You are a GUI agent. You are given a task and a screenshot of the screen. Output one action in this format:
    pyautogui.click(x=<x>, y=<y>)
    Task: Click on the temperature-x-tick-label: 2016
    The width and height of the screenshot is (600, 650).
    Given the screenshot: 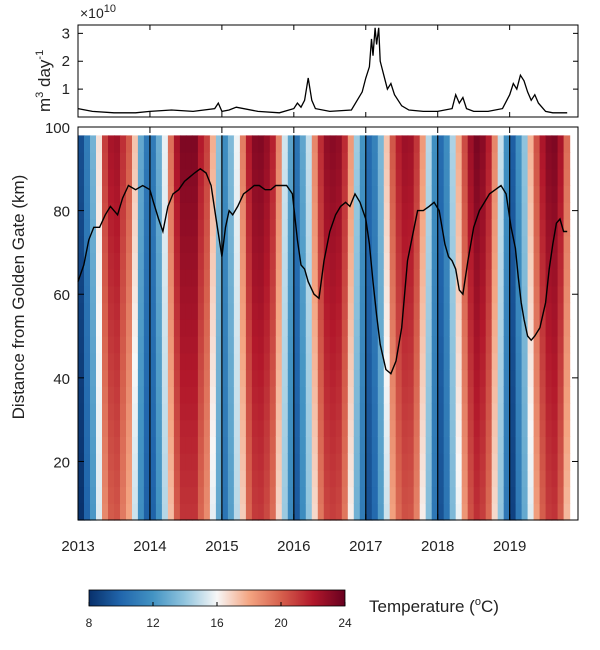 What is the action you would take?
    pyautogui.click(x=293, y=546)
    